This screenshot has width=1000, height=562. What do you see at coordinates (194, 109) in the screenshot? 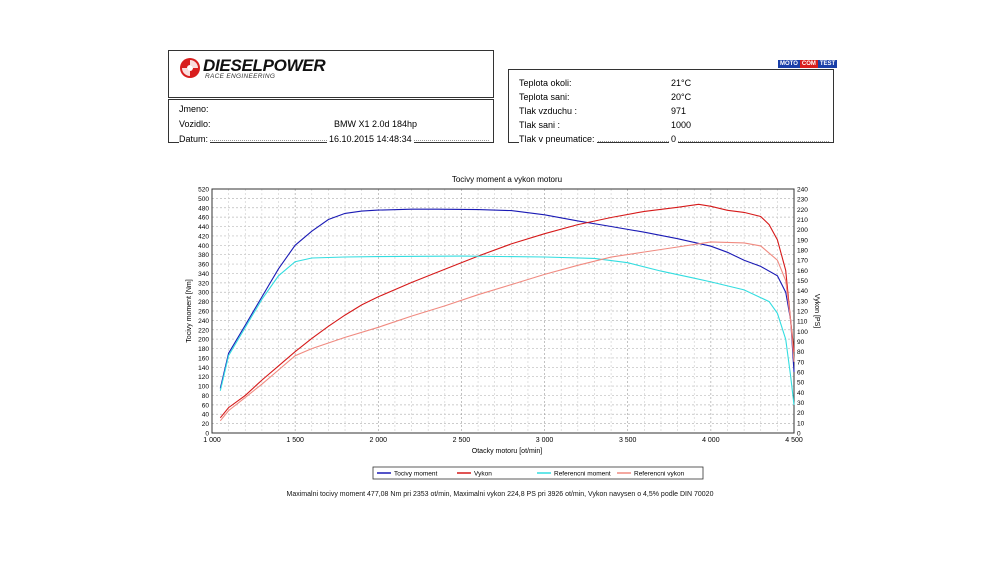
I see `name-label: Jmeno:` at bounding box center [194, 109].